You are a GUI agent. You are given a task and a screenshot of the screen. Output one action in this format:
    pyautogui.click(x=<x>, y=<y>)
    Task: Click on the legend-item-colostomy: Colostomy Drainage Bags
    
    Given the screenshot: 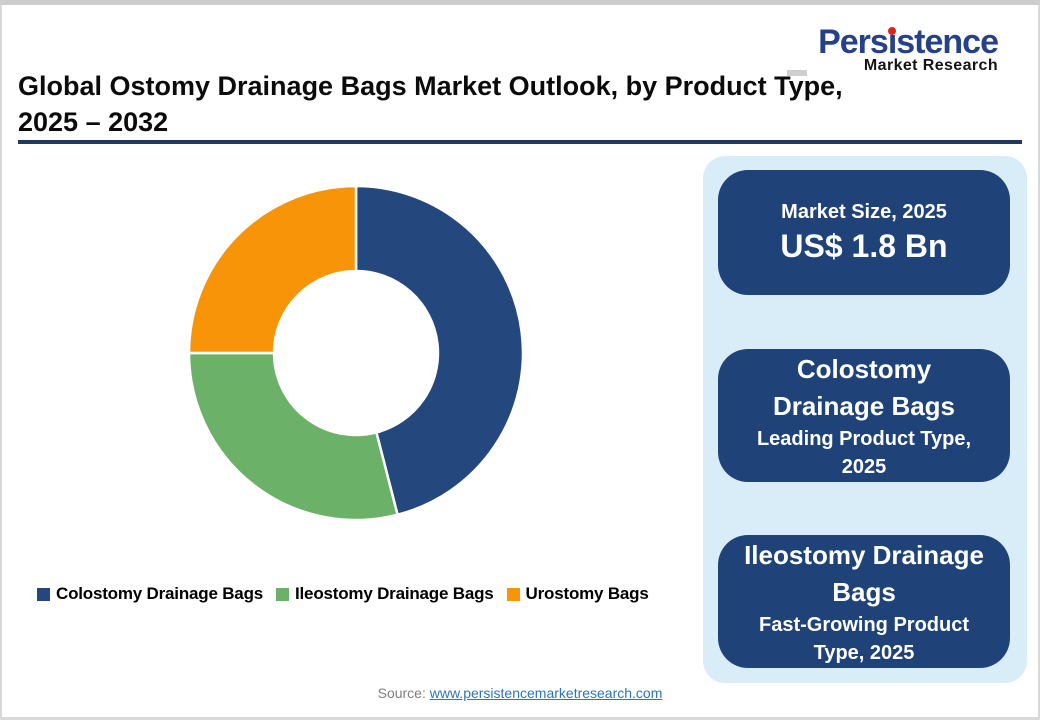 What is the action you would take?
    pyautogui.click(x=150, y=594)
    